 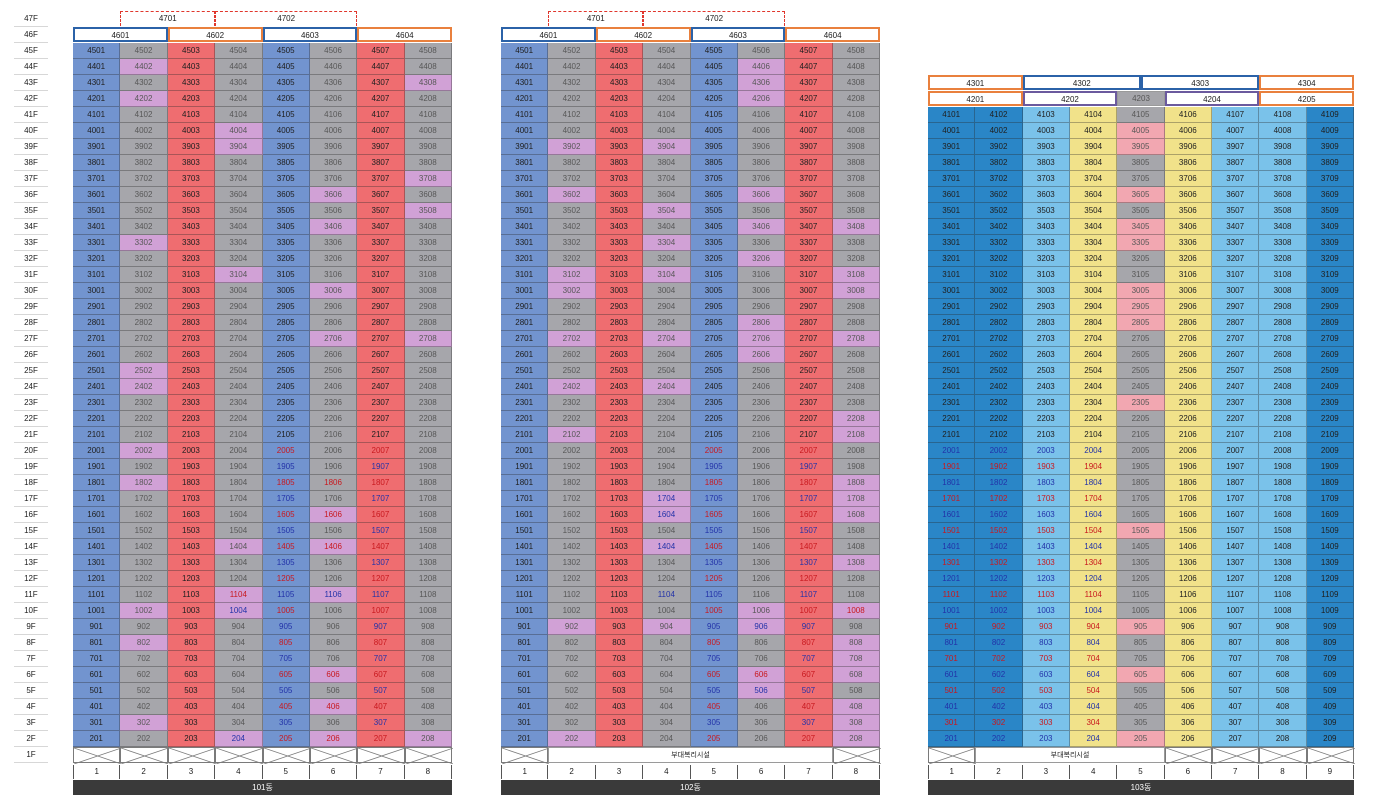 What do you see at coordinates (1236, 147) in the screenshot?
I see `unit-cell: 3907` at bounding box center [1236, 147].